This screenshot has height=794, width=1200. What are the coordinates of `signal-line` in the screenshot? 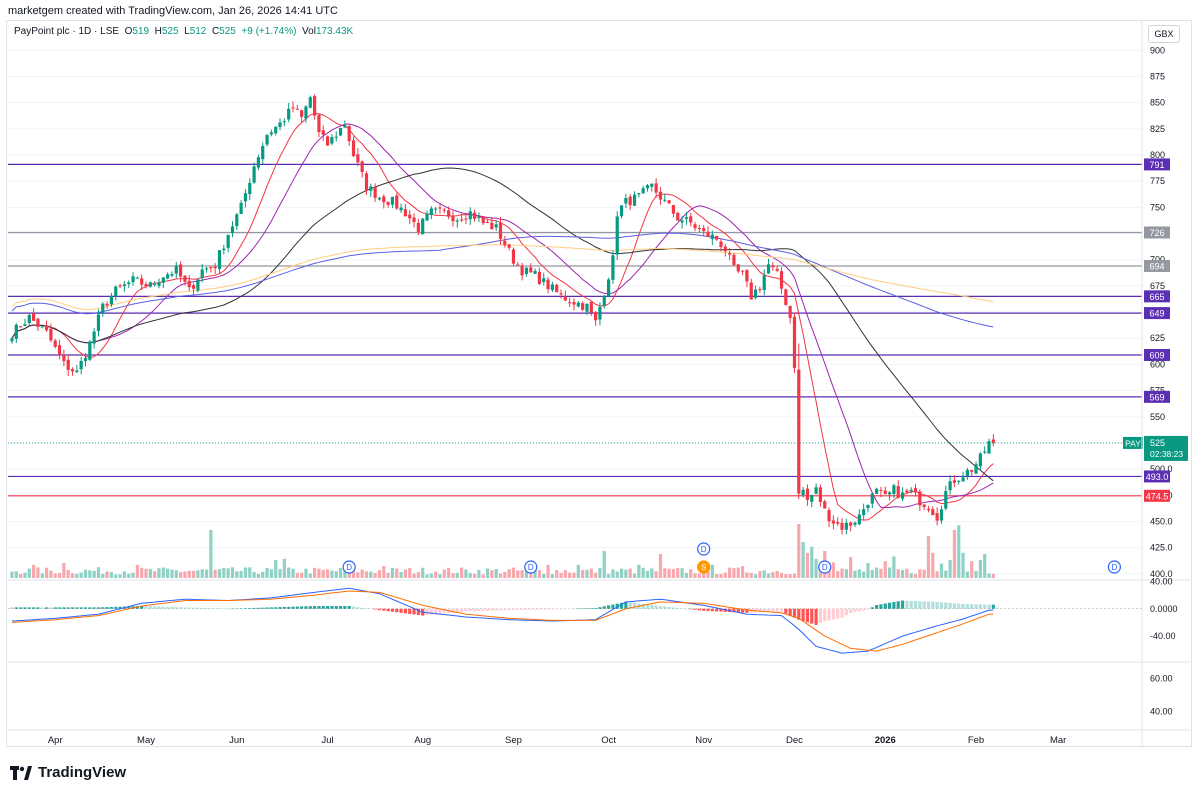 It's located at (502, 621).